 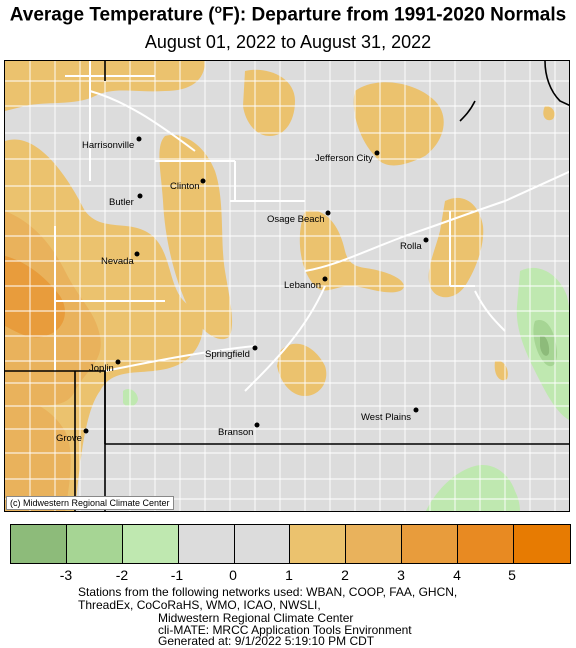 What do you see at coordinates (545, 345) in the screenshot?
I see `cool-region-east-center` at bounding box center [545, 345].